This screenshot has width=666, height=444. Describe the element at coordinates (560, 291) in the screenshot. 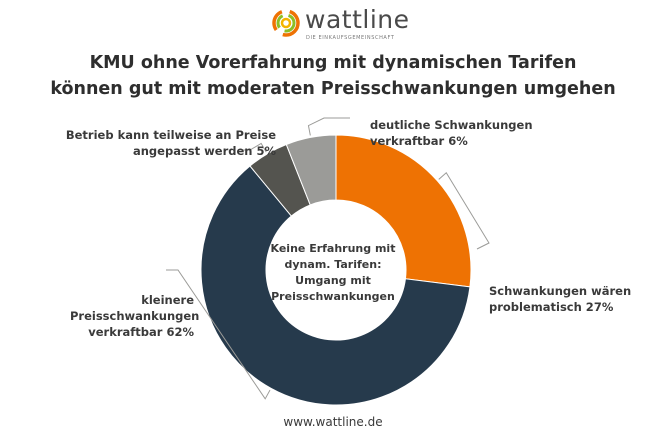

I see `slice-label-line: Schwankungen wären` at that location.